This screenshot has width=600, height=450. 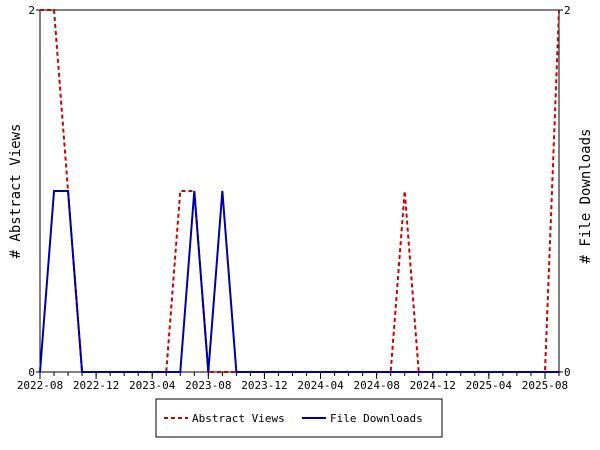 I want to click on y-left-tick-label: 0, so click(x=31, y=372).